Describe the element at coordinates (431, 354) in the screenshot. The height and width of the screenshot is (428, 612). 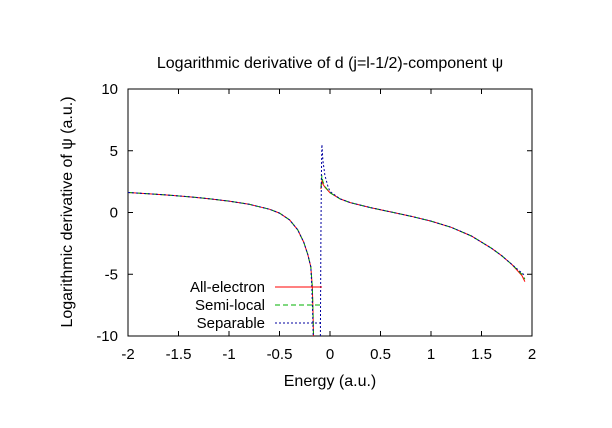
I see `x-tick-label: 1` at that location.